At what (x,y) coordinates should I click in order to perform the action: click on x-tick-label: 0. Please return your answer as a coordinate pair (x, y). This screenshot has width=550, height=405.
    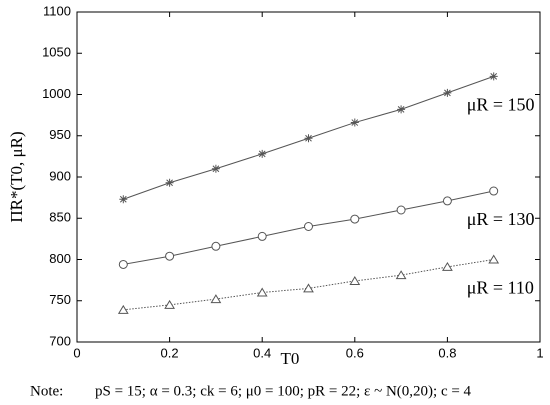
    Looking at the image, I should click on (76, 352).